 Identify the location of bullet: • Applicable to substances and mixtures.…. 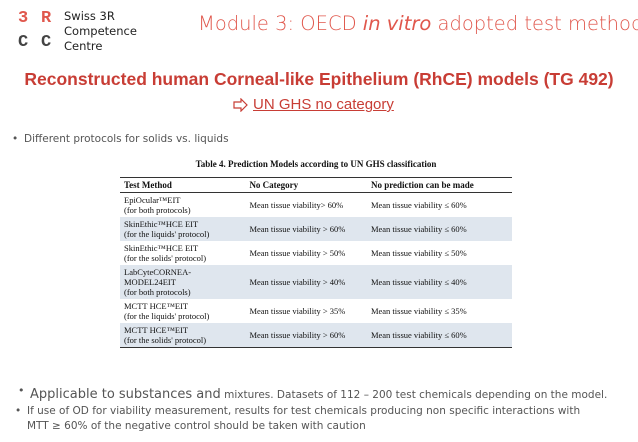
(313, 393).